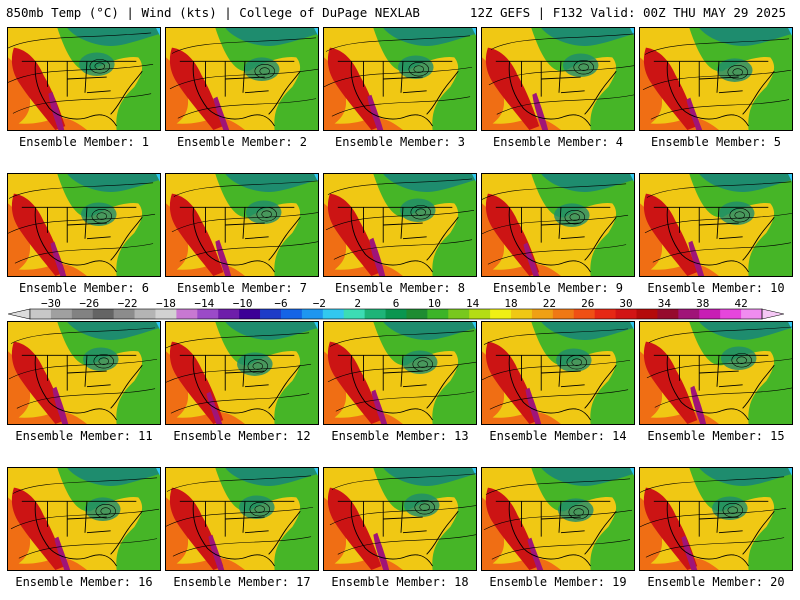 This screenshot has height=600, width=800. Describe the element at coordinates (434, 303) in the screenshot. I see `colorbar-tick-label: 10` at that location.